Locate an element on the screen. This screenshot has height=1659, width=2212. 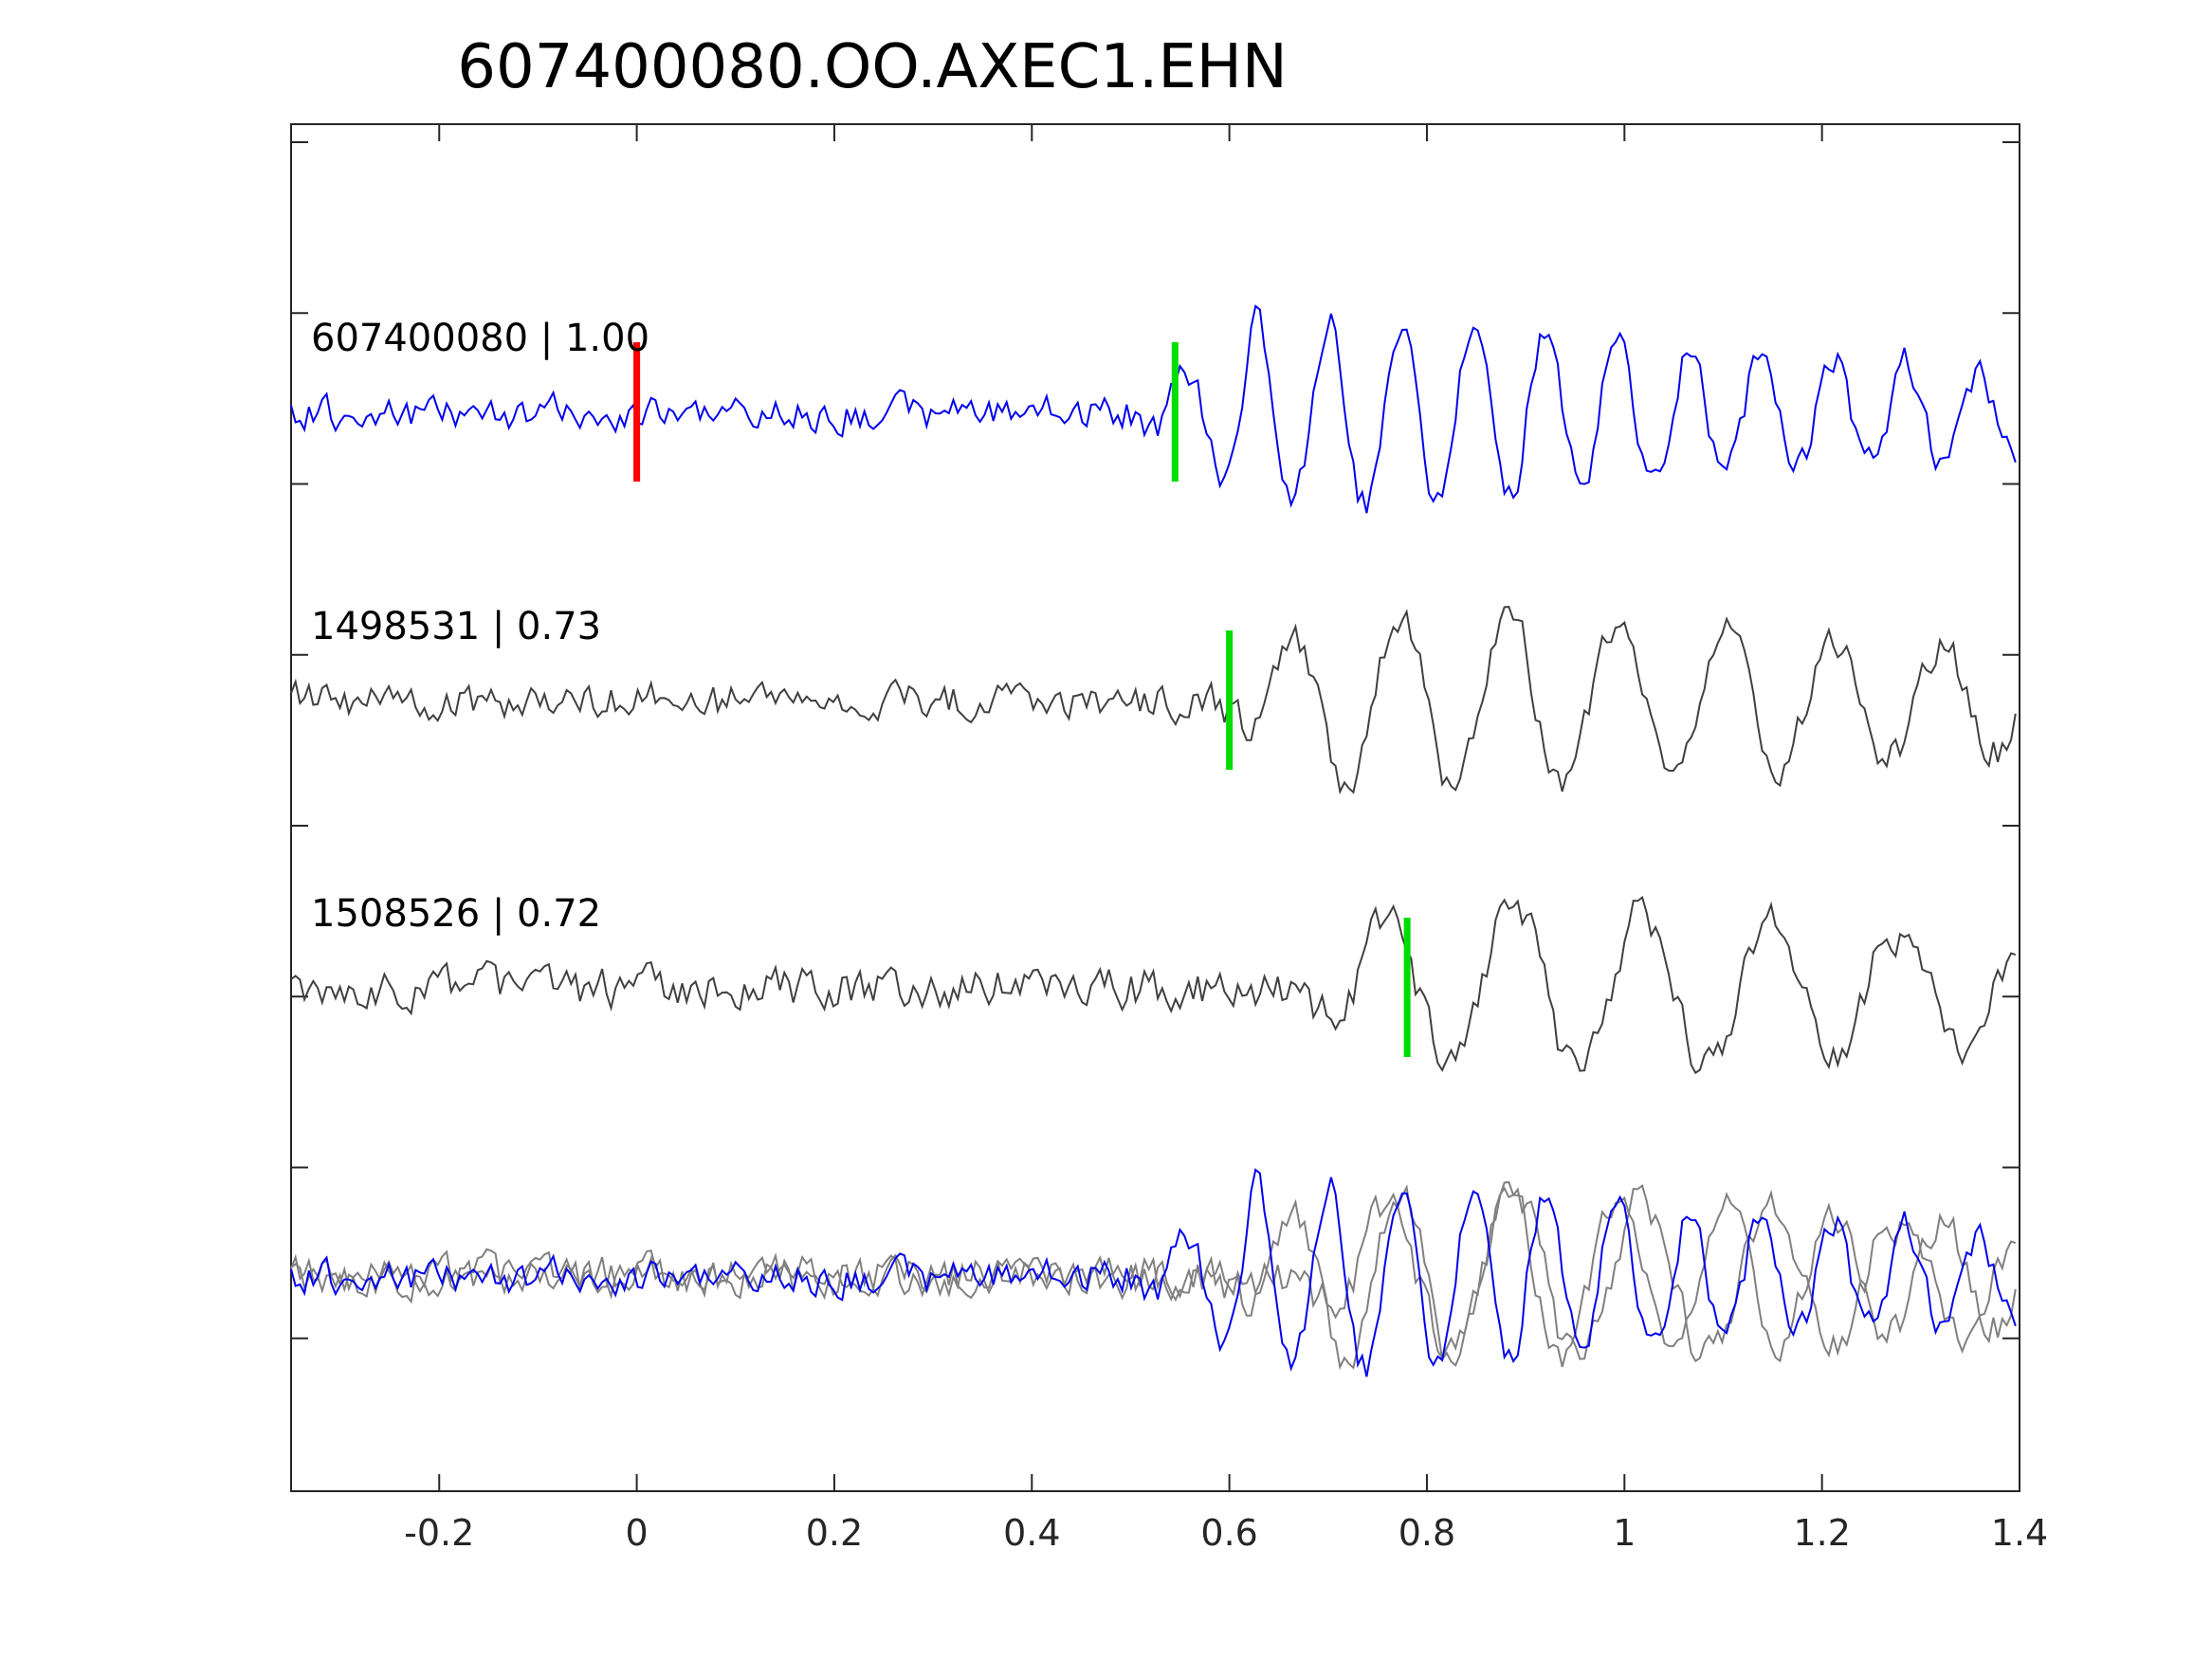
chart-title: 607400080.OO.AXEC1.EHN is located at coordinates (872, 67).